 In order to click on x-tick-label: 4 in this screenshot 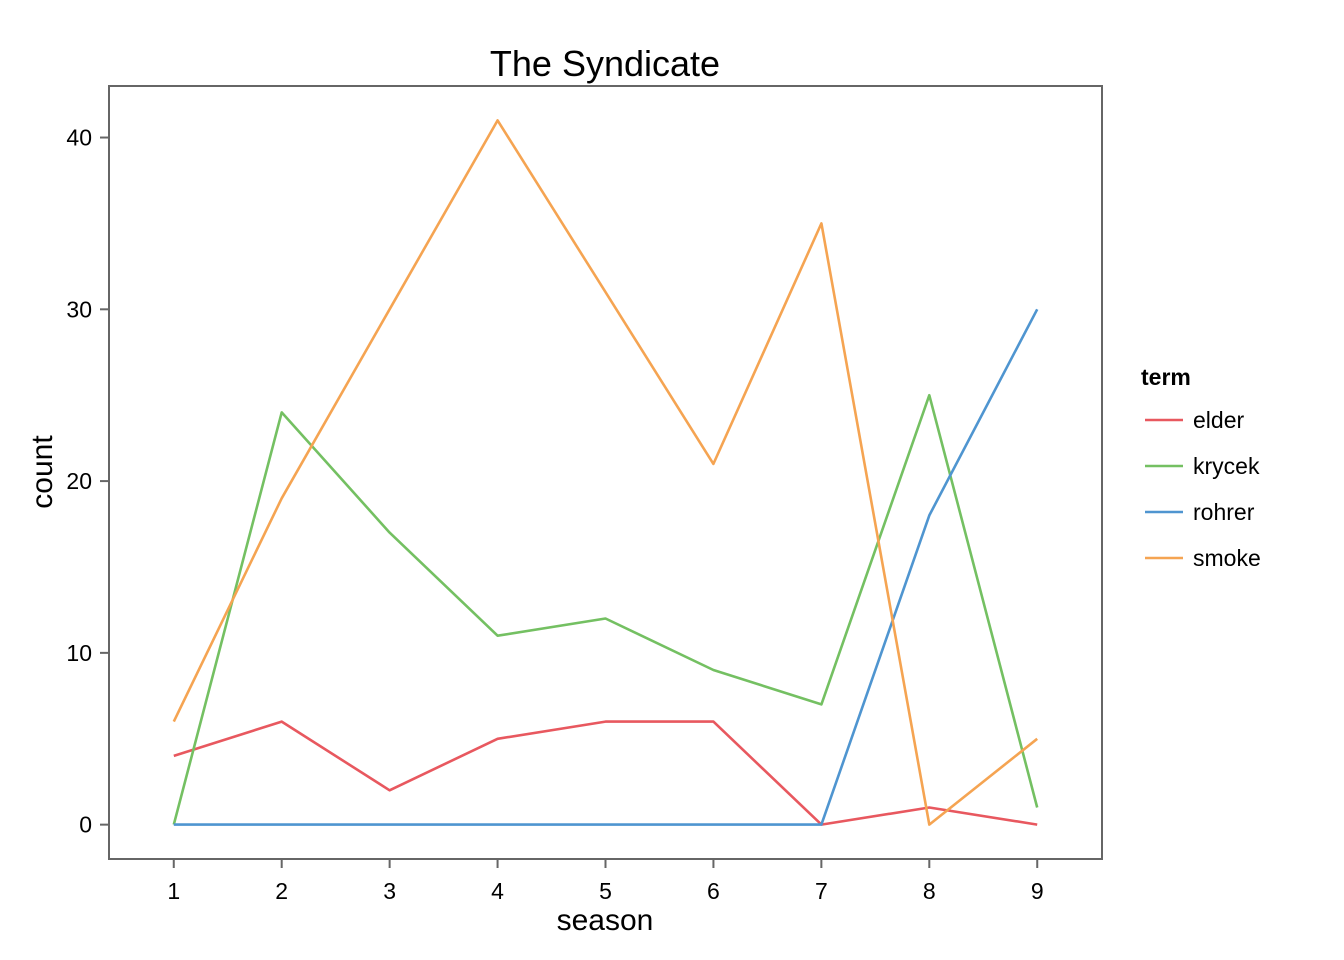, I will do `click(497, 891)`.